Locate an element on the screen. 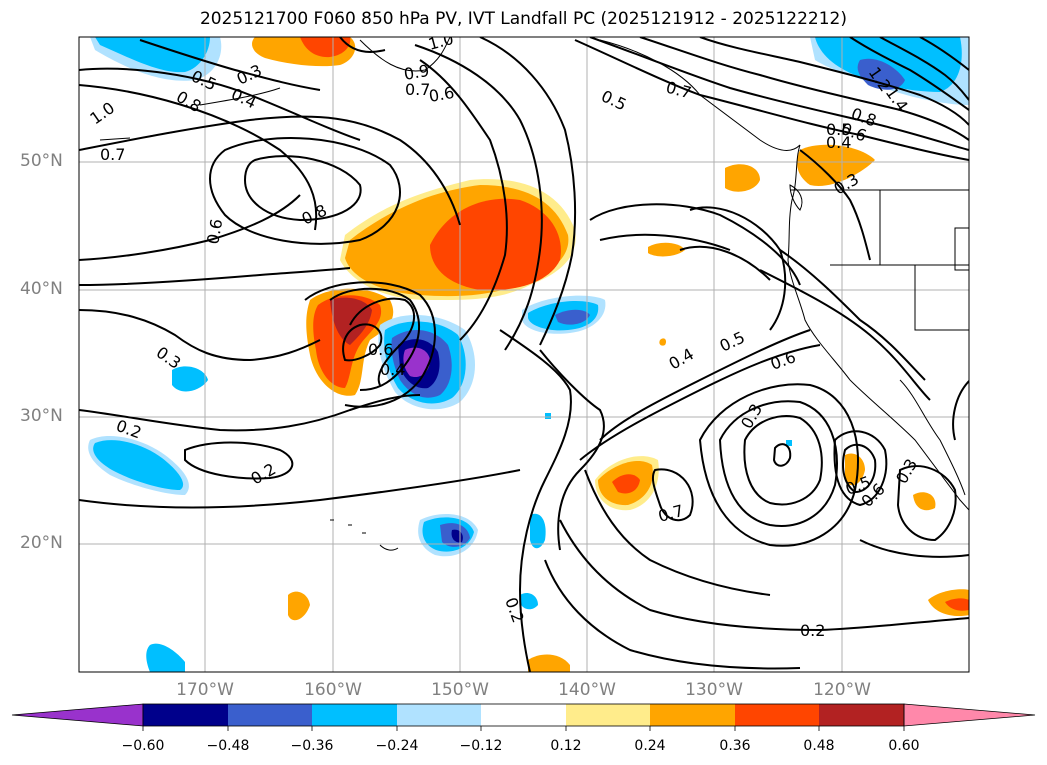 This screenshot has width=1047, height=765. lon-label-130w: 130°W is located at coordinates (714, 690).